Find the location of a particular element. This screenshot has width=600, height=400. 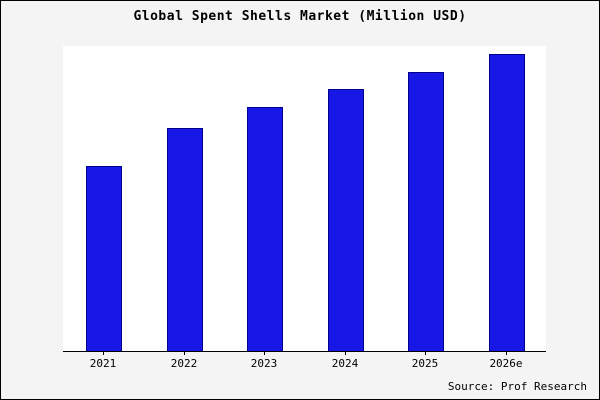

x-tick-label: 2026e is located at coordinates (506, 363).